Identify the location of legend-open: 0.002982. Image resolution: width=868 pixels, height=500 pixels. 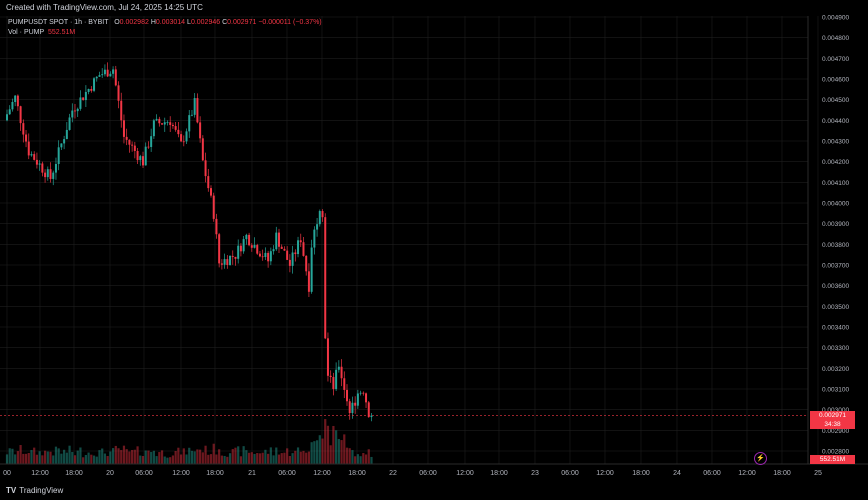
(134, 22).